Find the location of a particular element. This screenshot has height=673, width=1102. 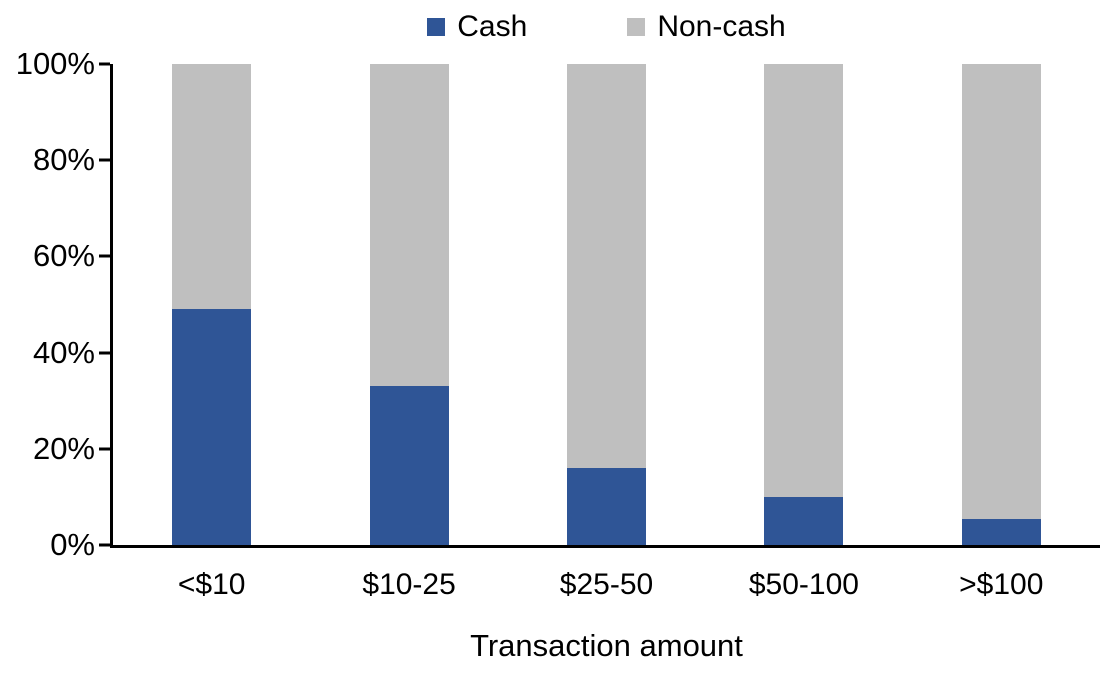

non-cash-swatch-icon is located at coordinates (636, 27).